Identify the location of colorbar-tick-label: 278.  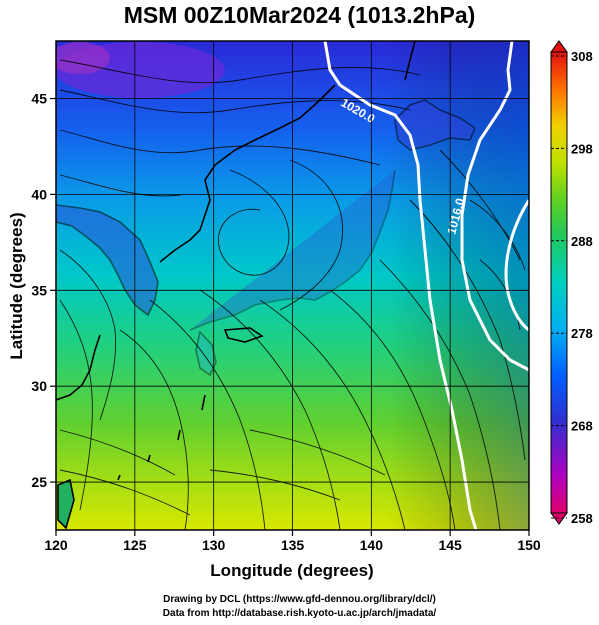
(582, 333).